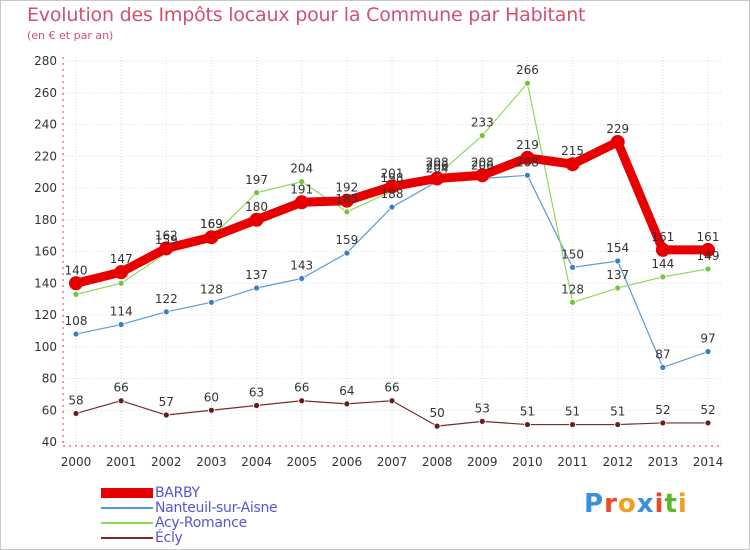 The height and width of the screenshot is (550, 750). What do you see at coordinates (121, 312) in the screenshot?
I see `data-label: 114` at bounding box center [121, 312].